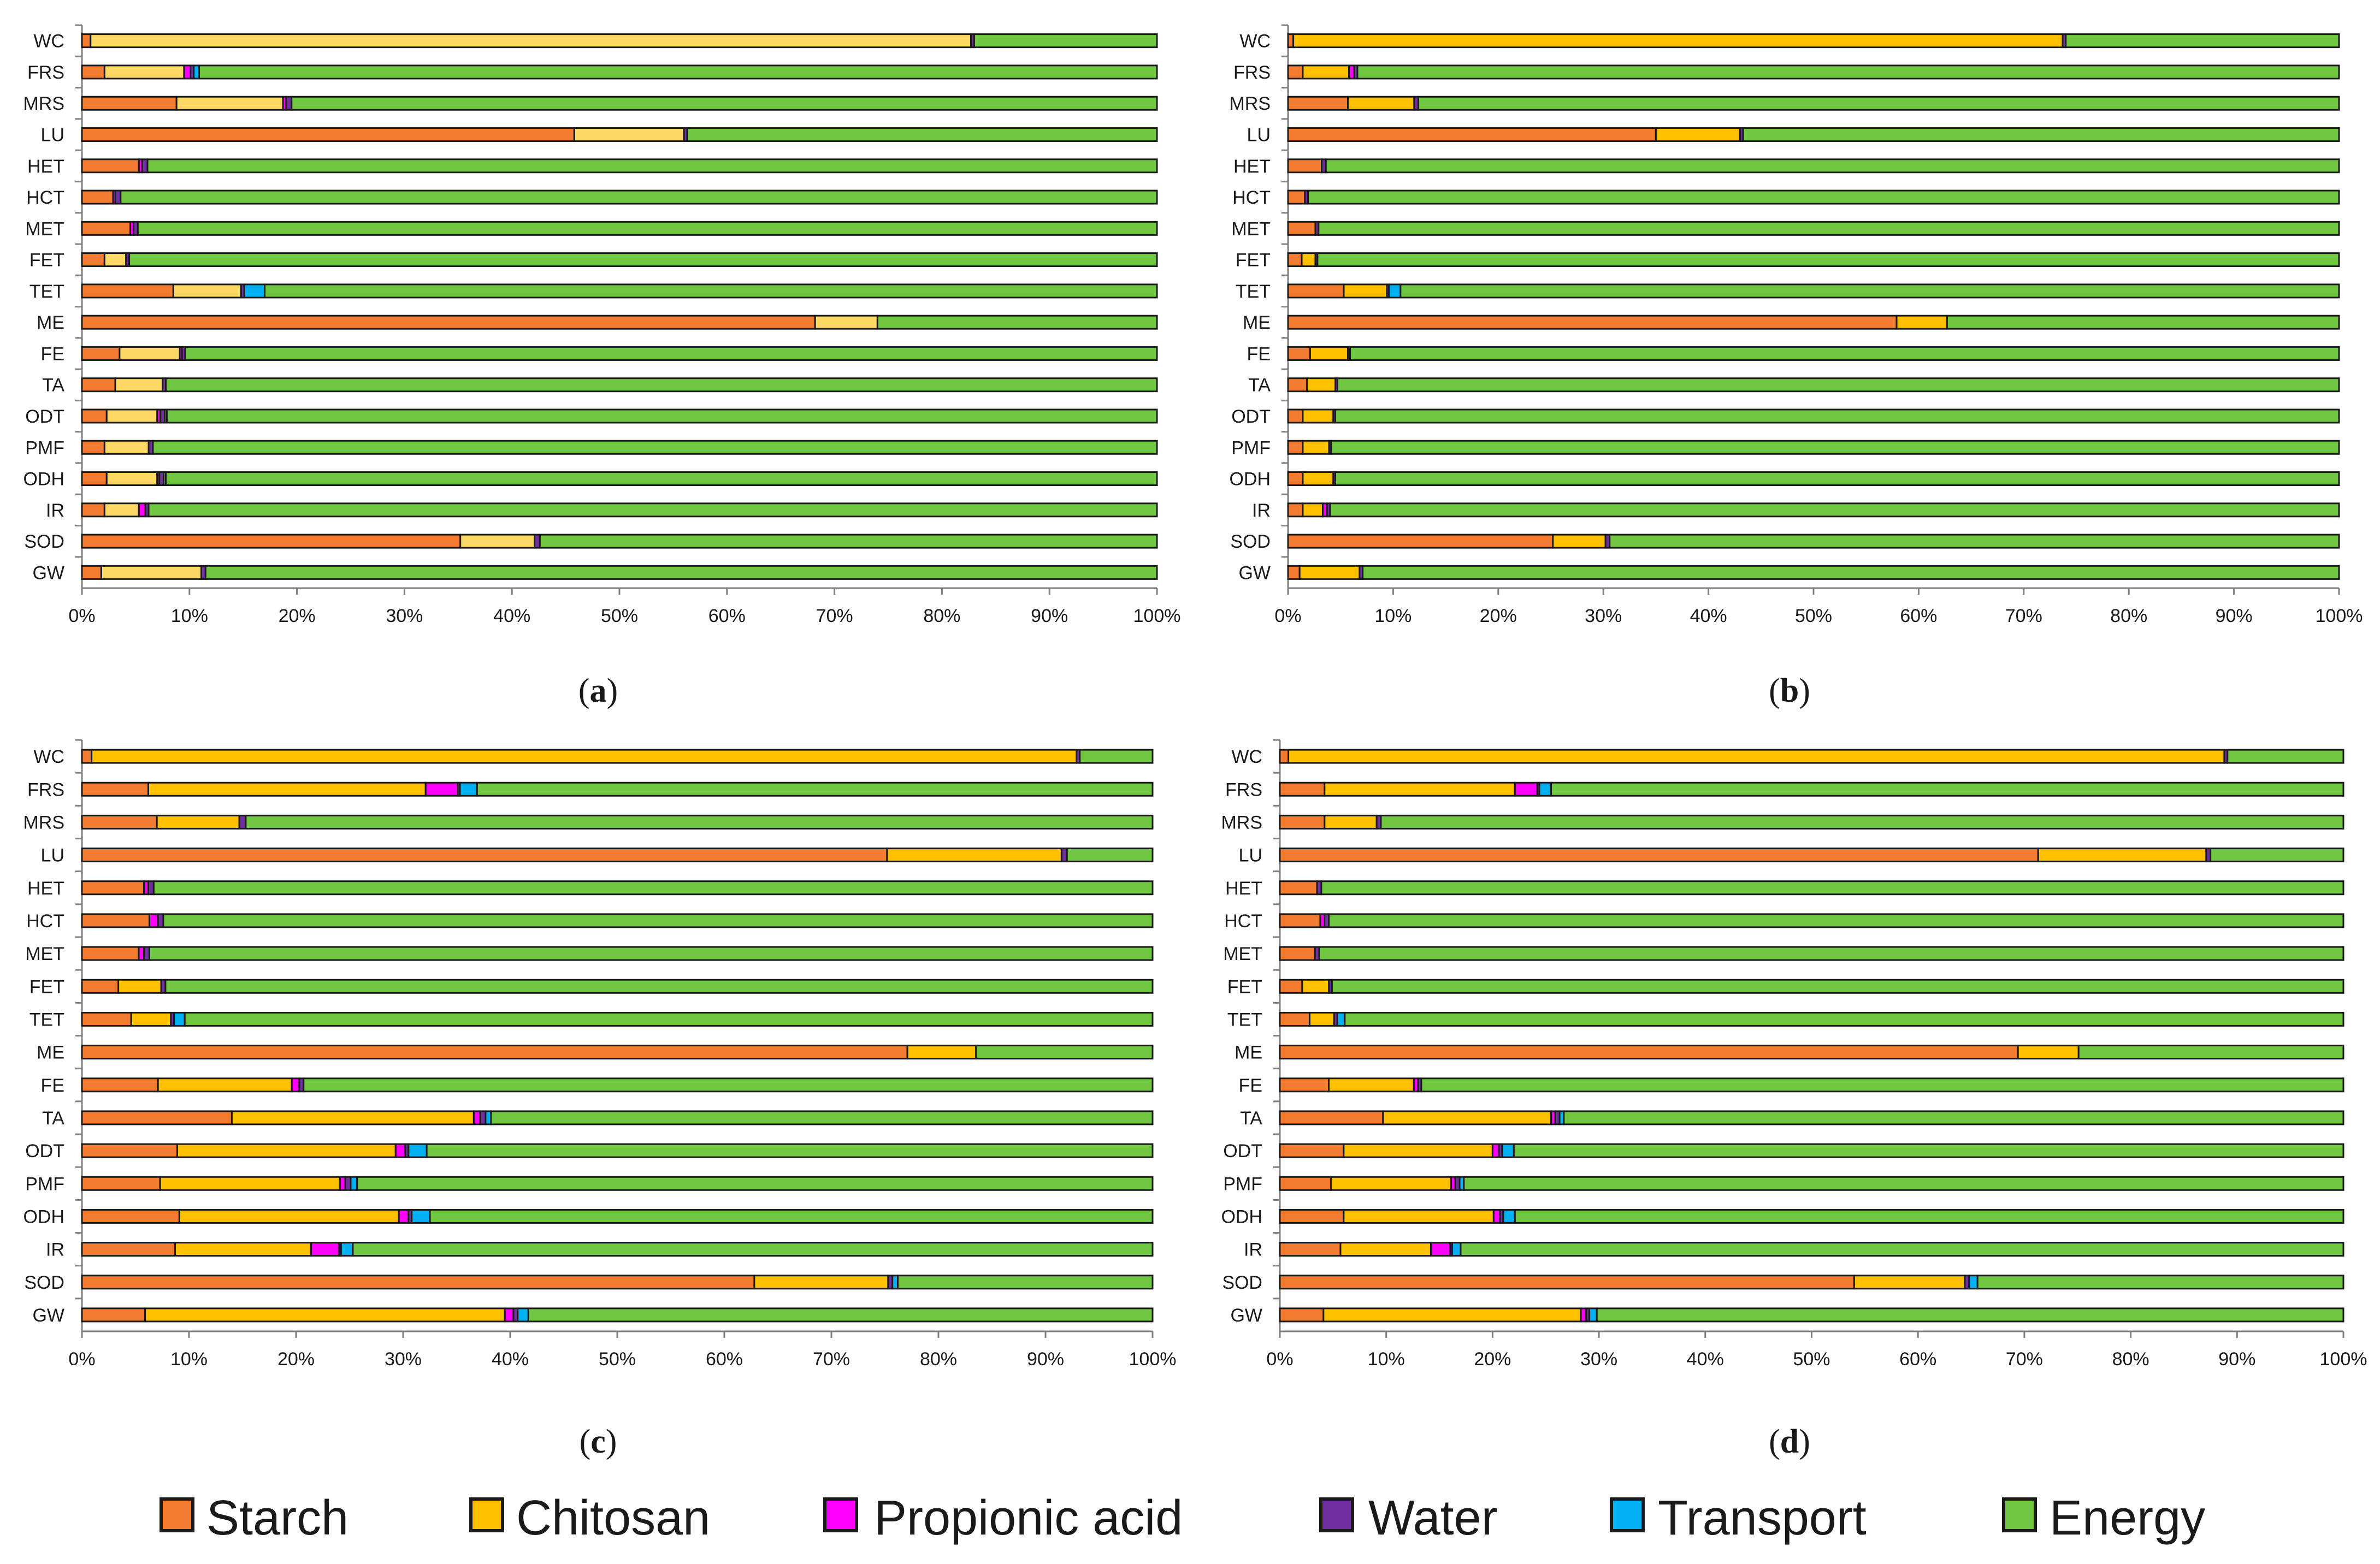 The image size is (2380, 1564). What do you see at coordinates (101, 353) in the screenshot?
I see `bar-fe-starch` at bounding box center [101, 353].